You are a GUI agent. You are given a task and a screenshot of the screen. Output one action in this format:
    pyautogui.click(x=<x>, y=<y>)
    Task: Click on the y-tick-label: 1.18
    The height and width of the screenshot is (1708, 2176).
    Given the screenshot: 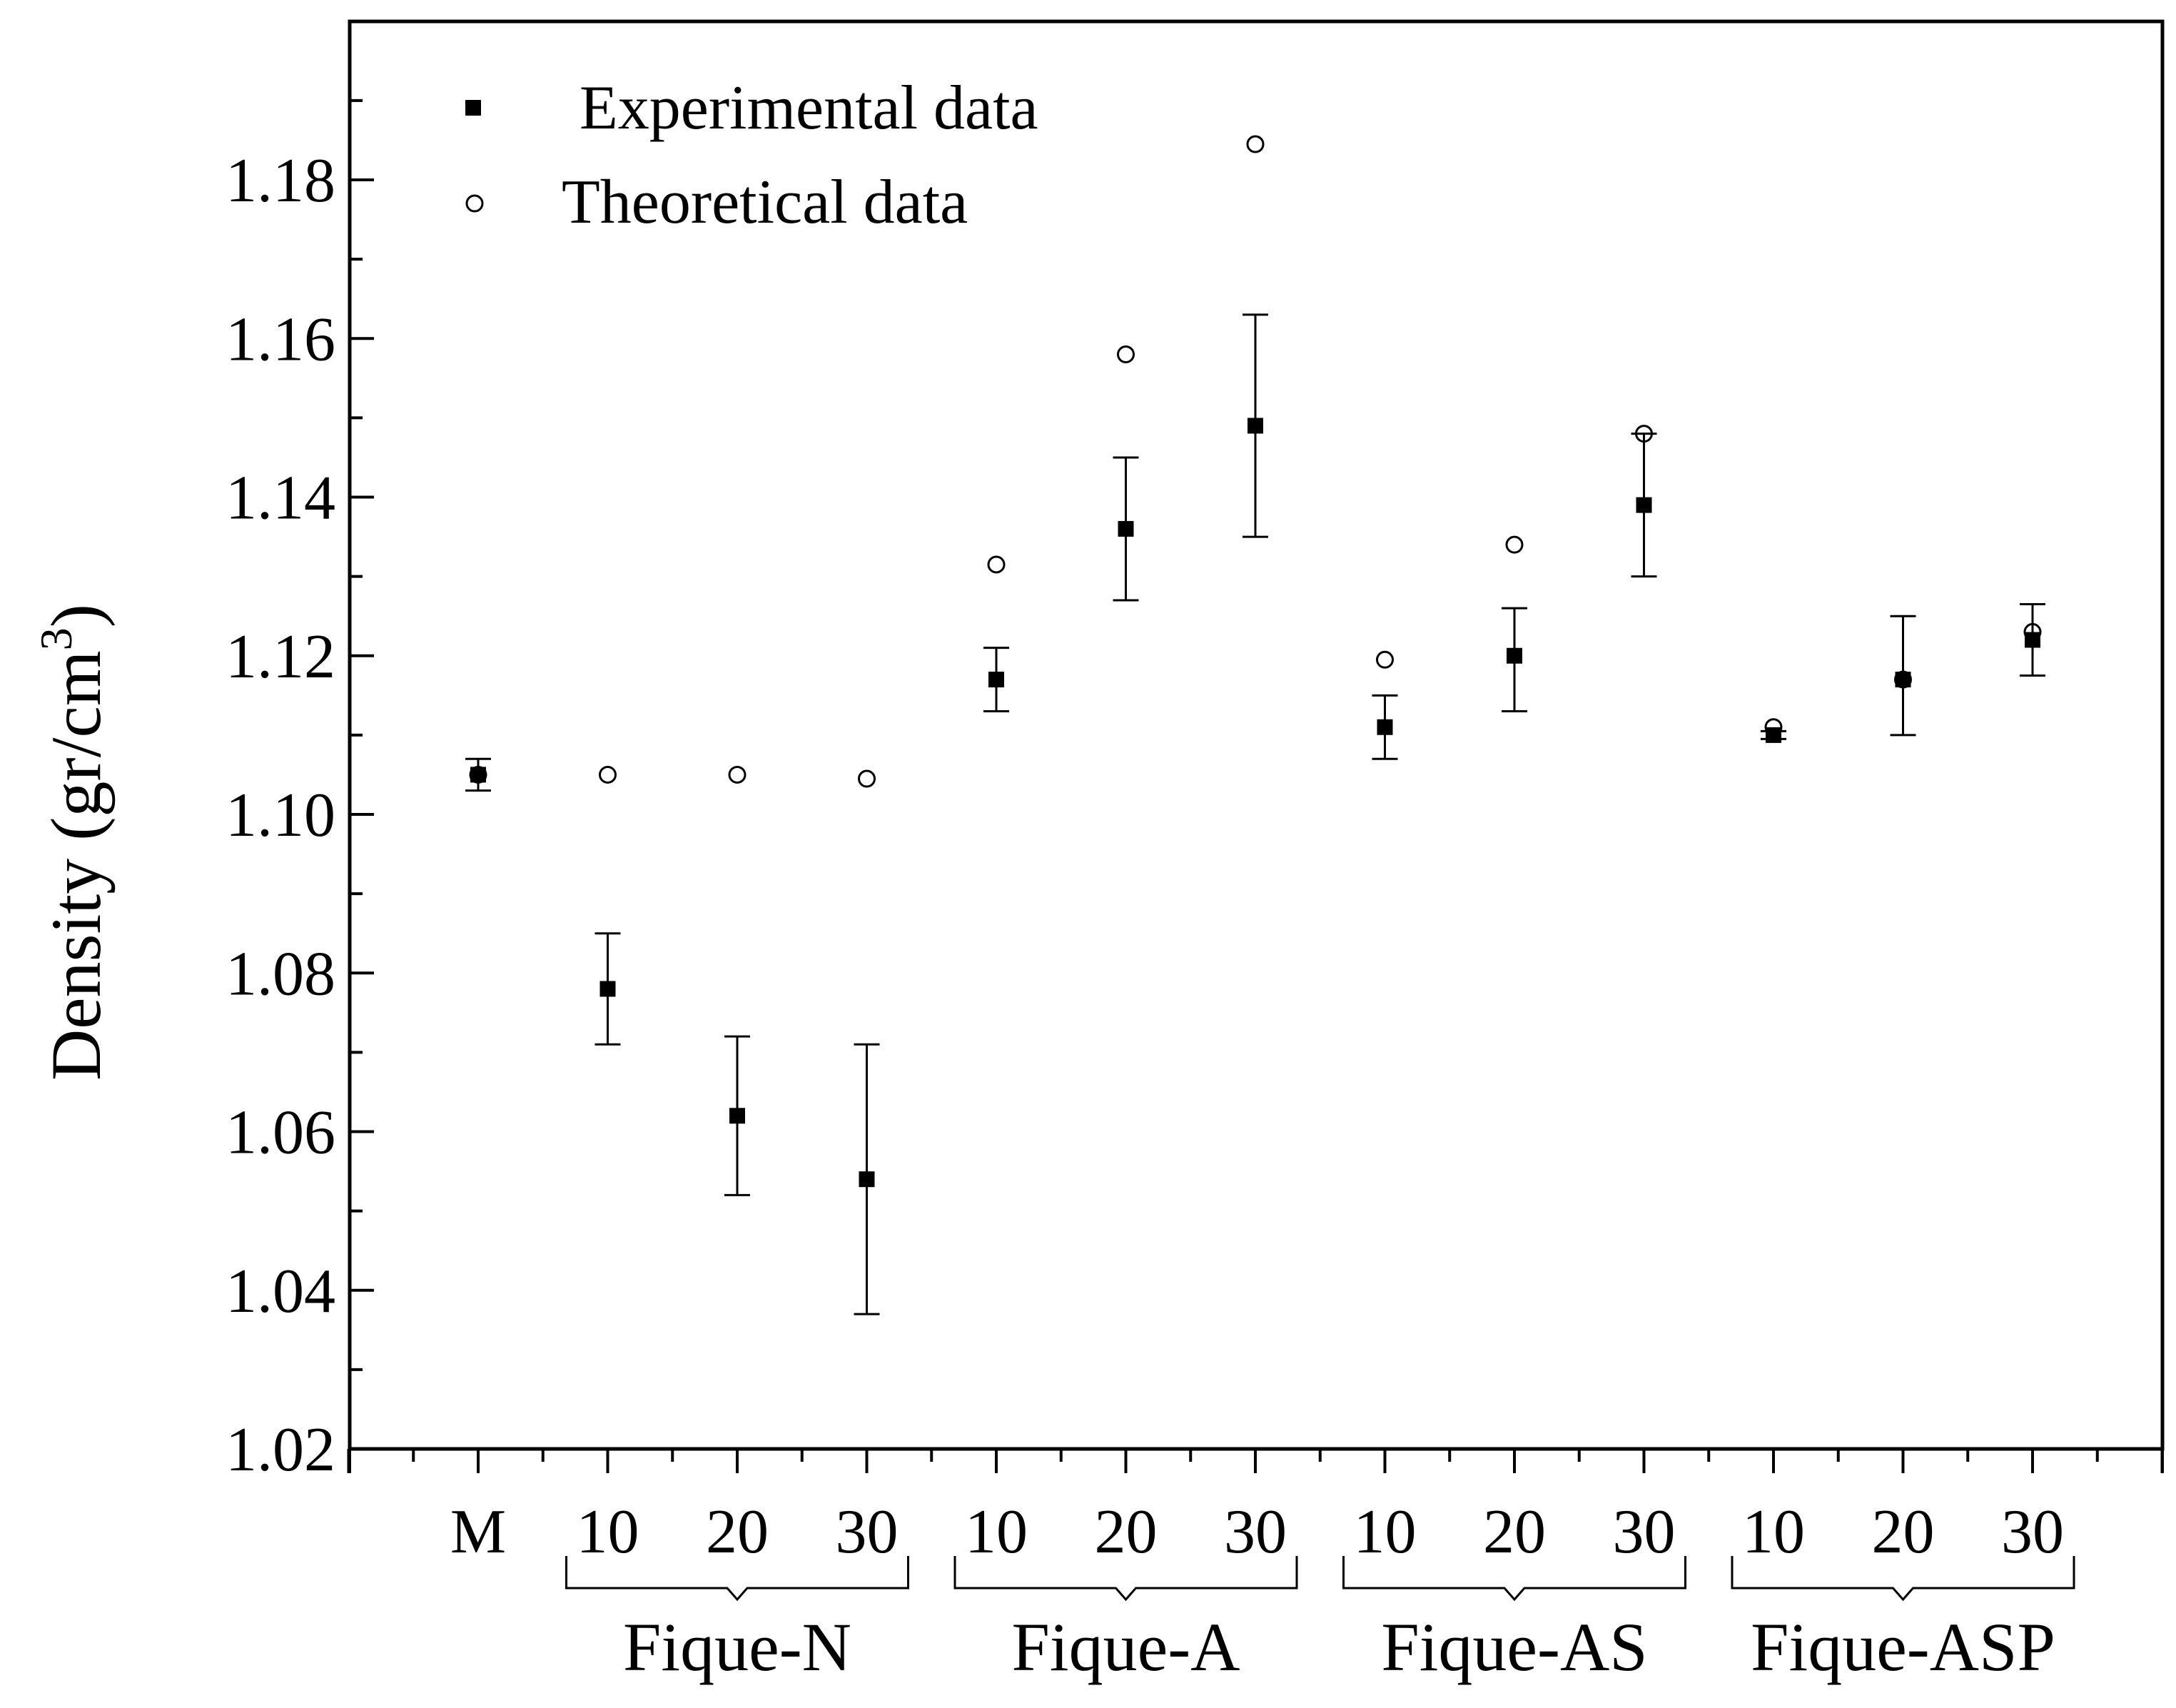 What is the action you would take?
    pyautogui.click(x=280, y=181)
    